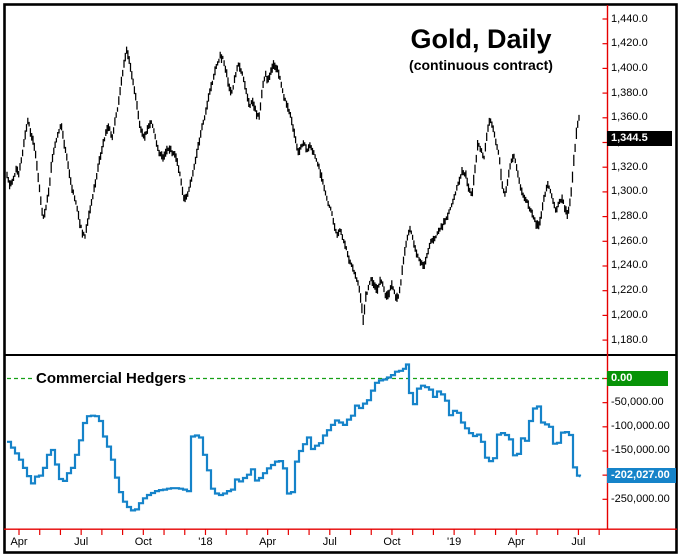 The image size is (681, 557). What do you see at coordinates (629, 339) in the screenshot?
I see `price-axis-tick-label: 1,180.0` at bounding box center [629, 339].